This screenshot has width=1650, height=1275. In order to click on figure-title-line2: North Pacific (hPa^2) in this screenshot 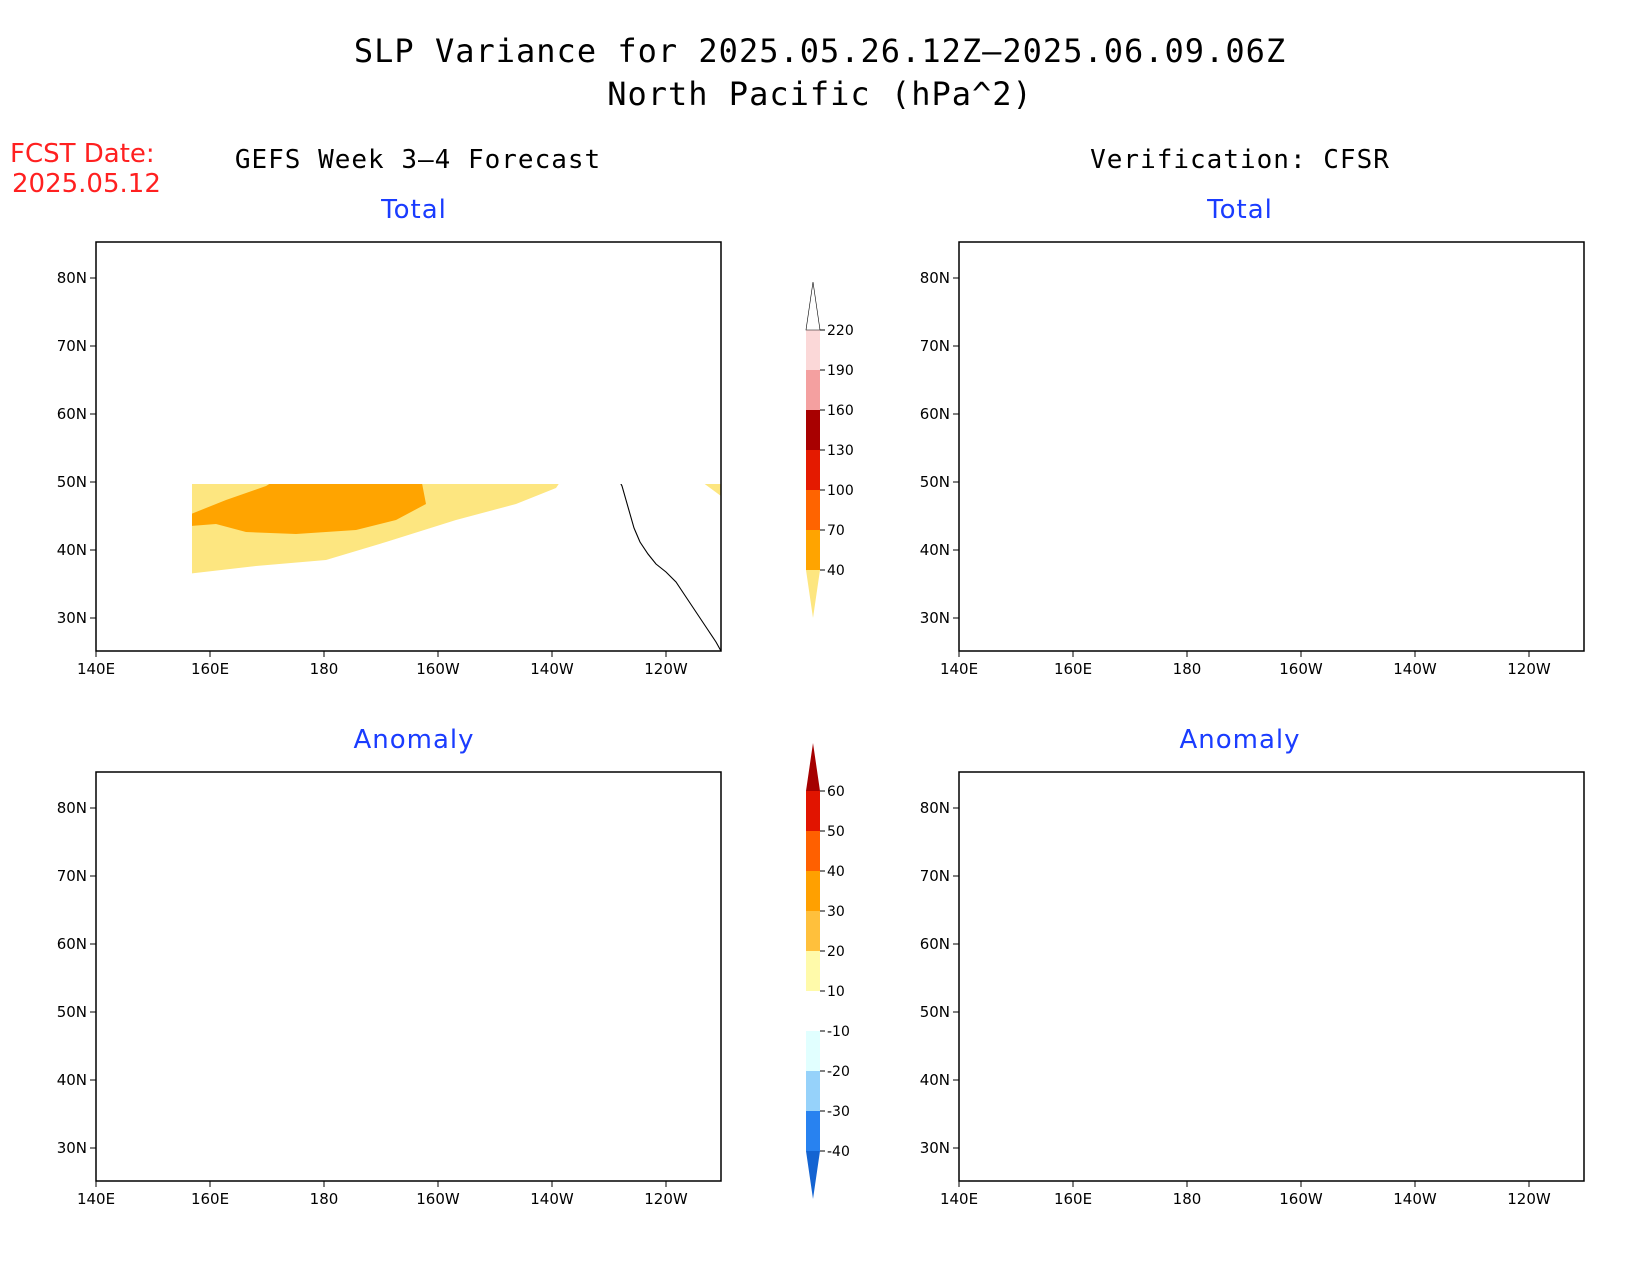, I will do `click(820, 94)`.